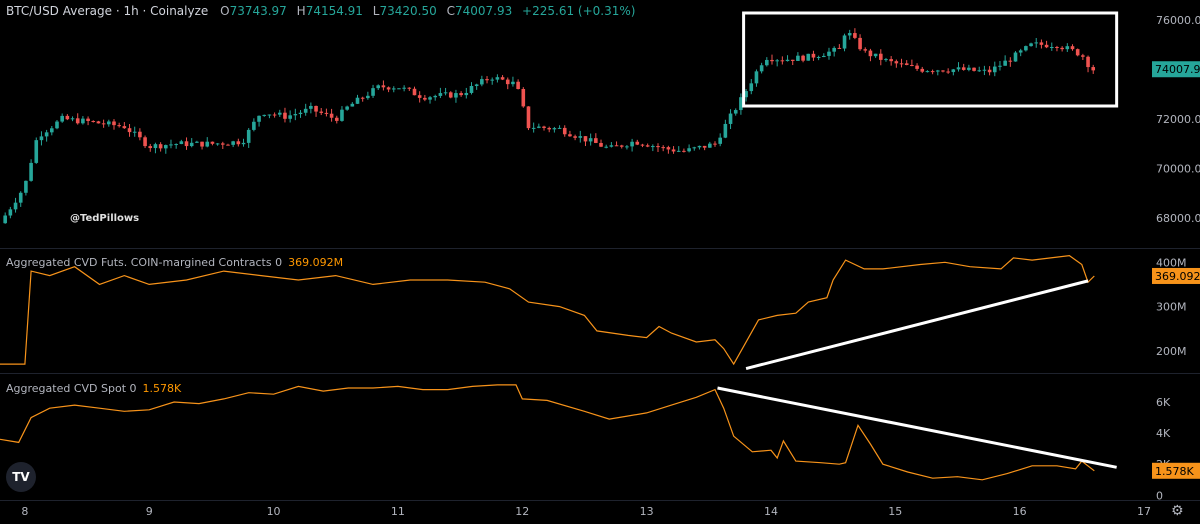 This screenshot has height=524, width=1200. I want to click on symbol-title: BTC/USD Average · 1h · Coinalyze, so click(107, 11).